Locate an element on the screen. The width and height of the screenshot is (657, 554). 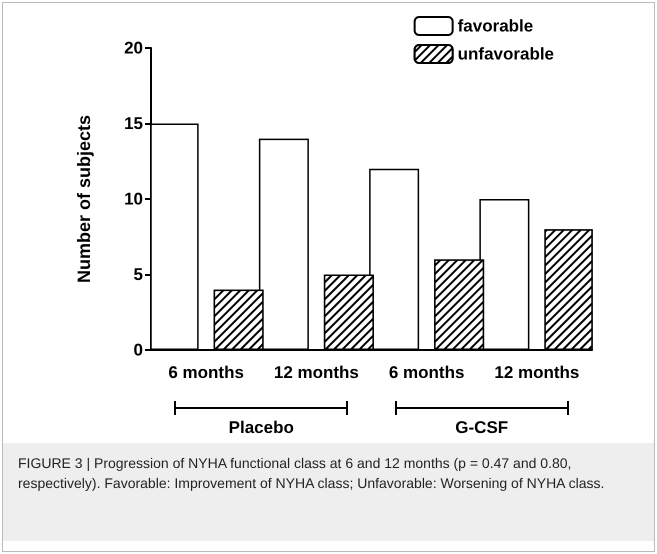
y-tick-label: 20 is located at coordinates (133, 48).